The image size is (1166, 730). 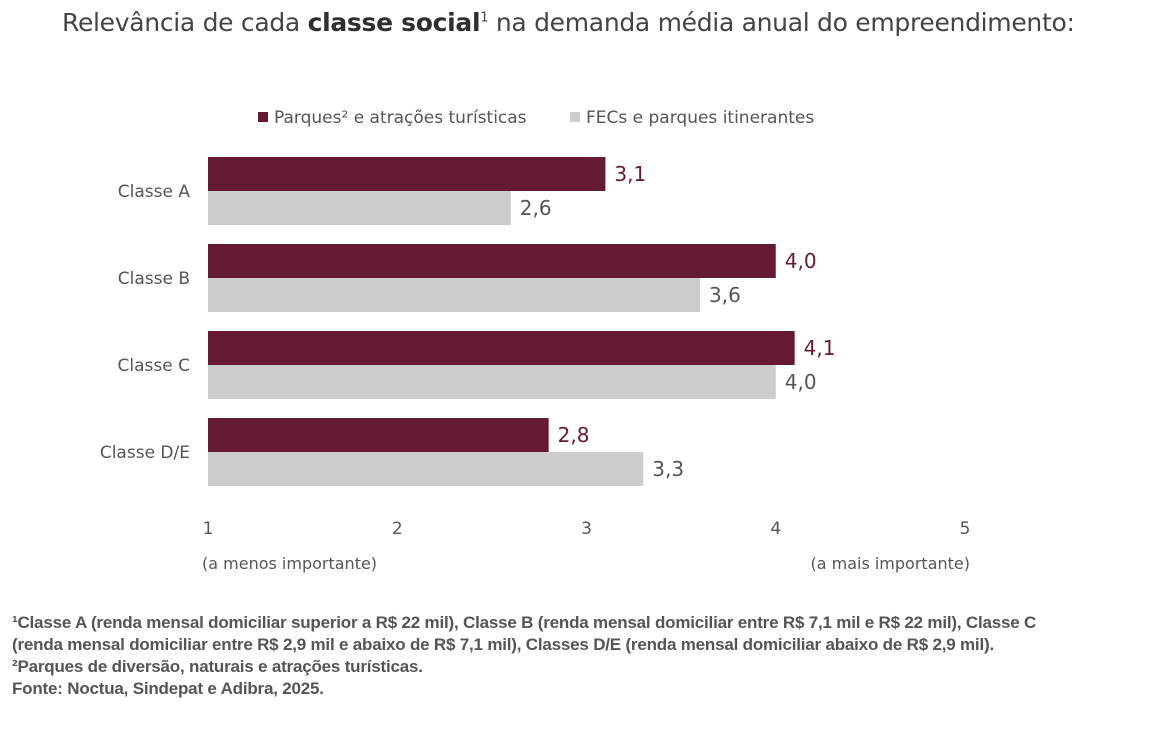 I want to click on category-label: Classe D/E, so click(x=145, y=453).